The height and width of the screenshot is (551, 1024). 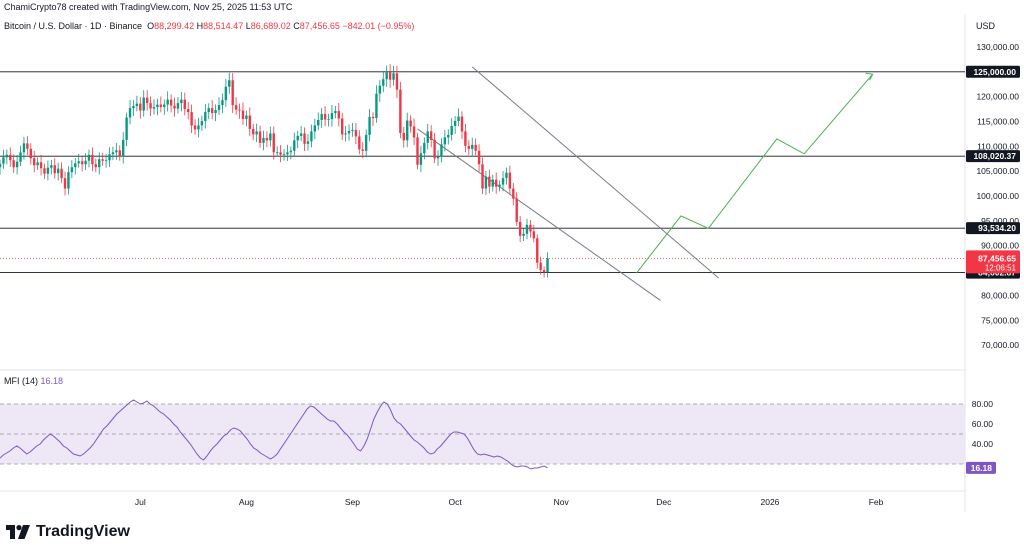 I want to click on mfi-last-label: 16.18, so click(x=982, y=468).